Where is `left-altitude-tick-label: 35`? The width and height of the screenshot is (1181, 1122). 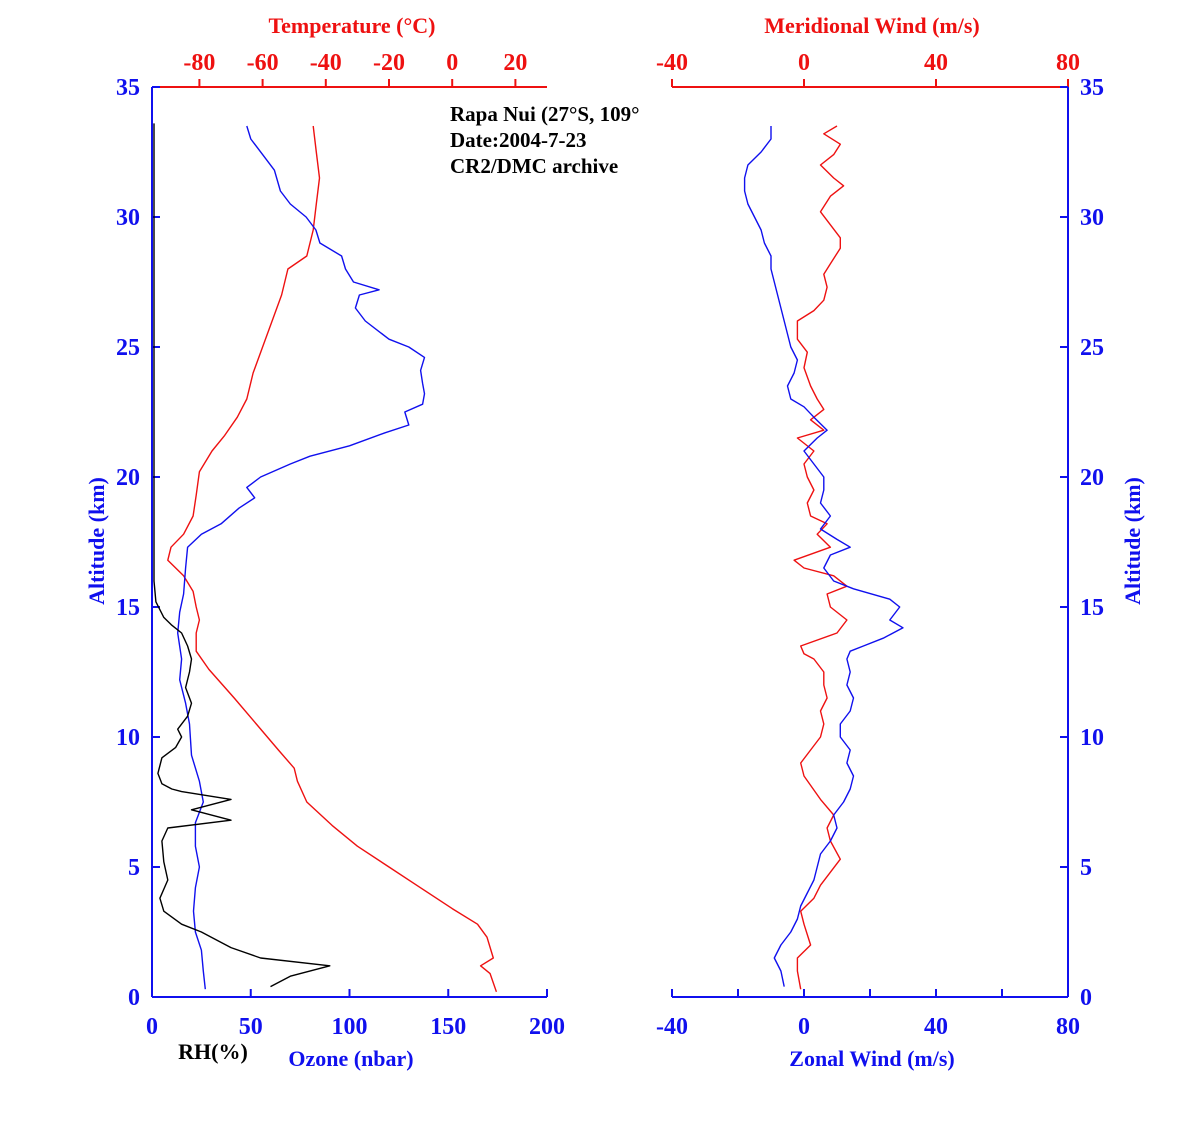 left-altitude-tick-label: 35 is located at coordinates (128, 88).